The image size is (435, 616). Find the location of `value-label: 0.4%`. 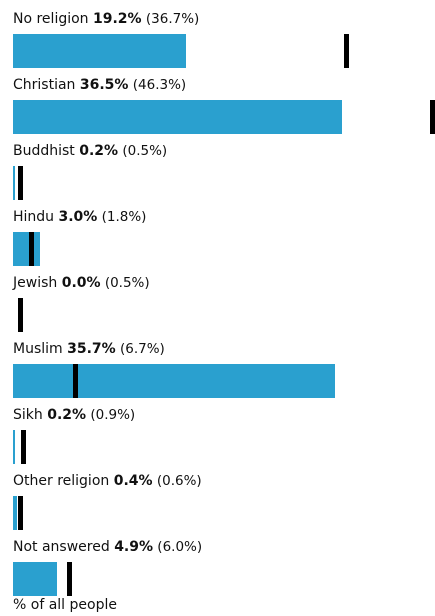

value-label: 0.4% is located at coordinates (133, 481).